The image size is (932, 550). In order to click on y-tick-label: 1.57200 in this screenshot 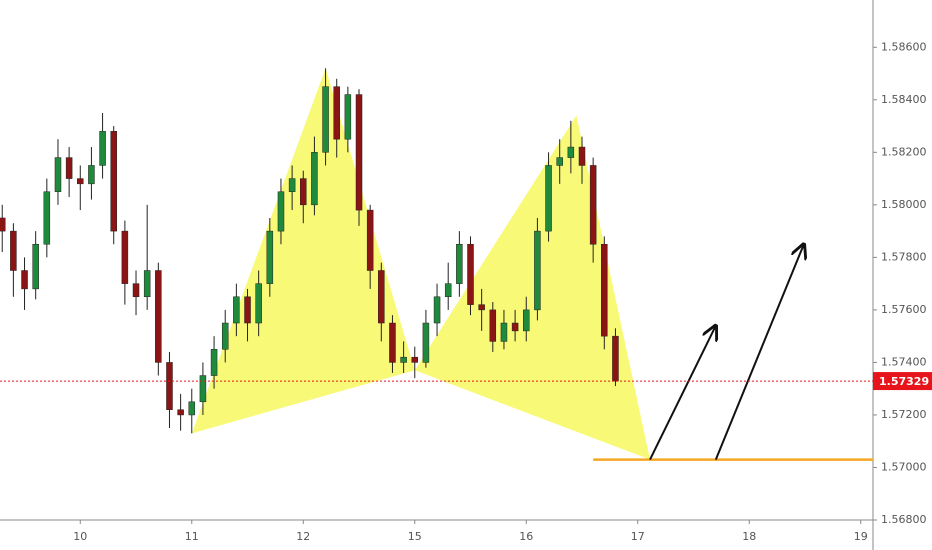, I will do `click(904, 414)`.